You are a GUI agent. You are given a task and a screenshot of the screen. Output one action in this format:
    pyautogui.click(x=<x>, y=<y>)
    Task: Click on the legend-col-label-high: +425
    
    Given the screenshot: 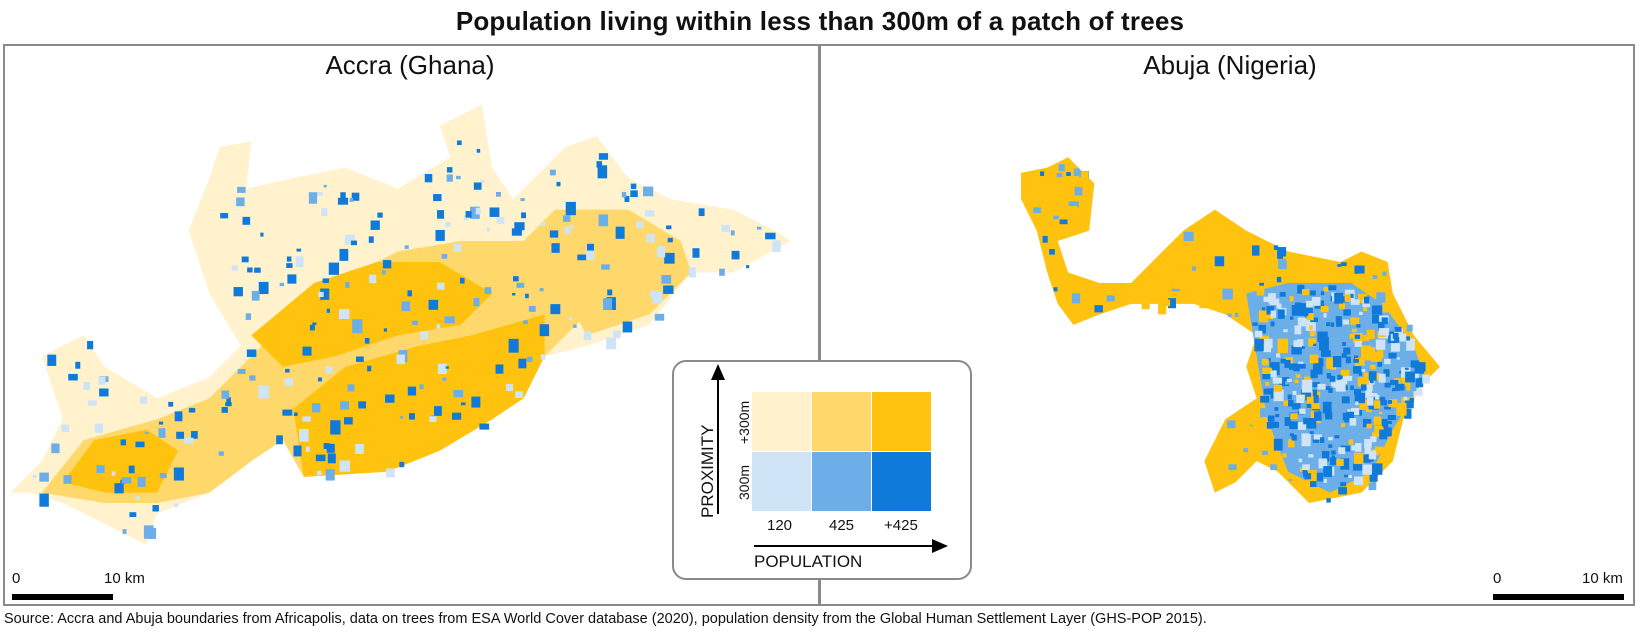 What is the action you would take?
    pyautogui.click(x=901, y=525)
    